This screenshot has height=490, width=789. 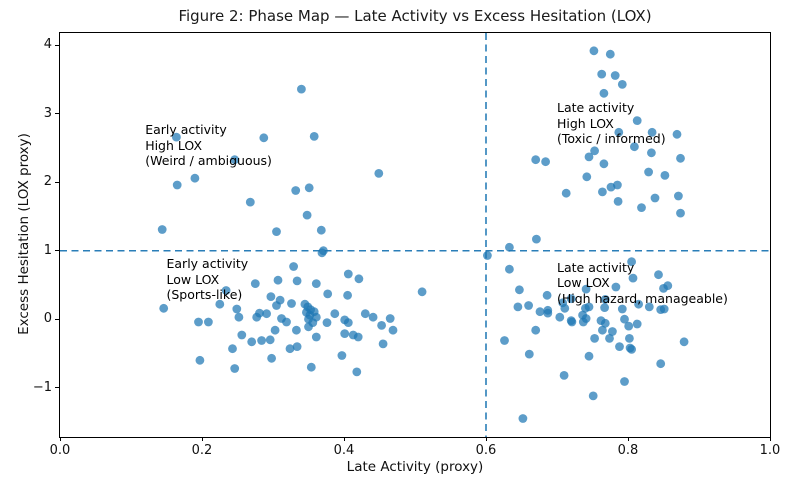 What do you see at coordinates (207, 279) in the screenshot?
I see `quadrant-annotation: Early activity Low LOX (Sports-like)` at bounding box center [207, 279].